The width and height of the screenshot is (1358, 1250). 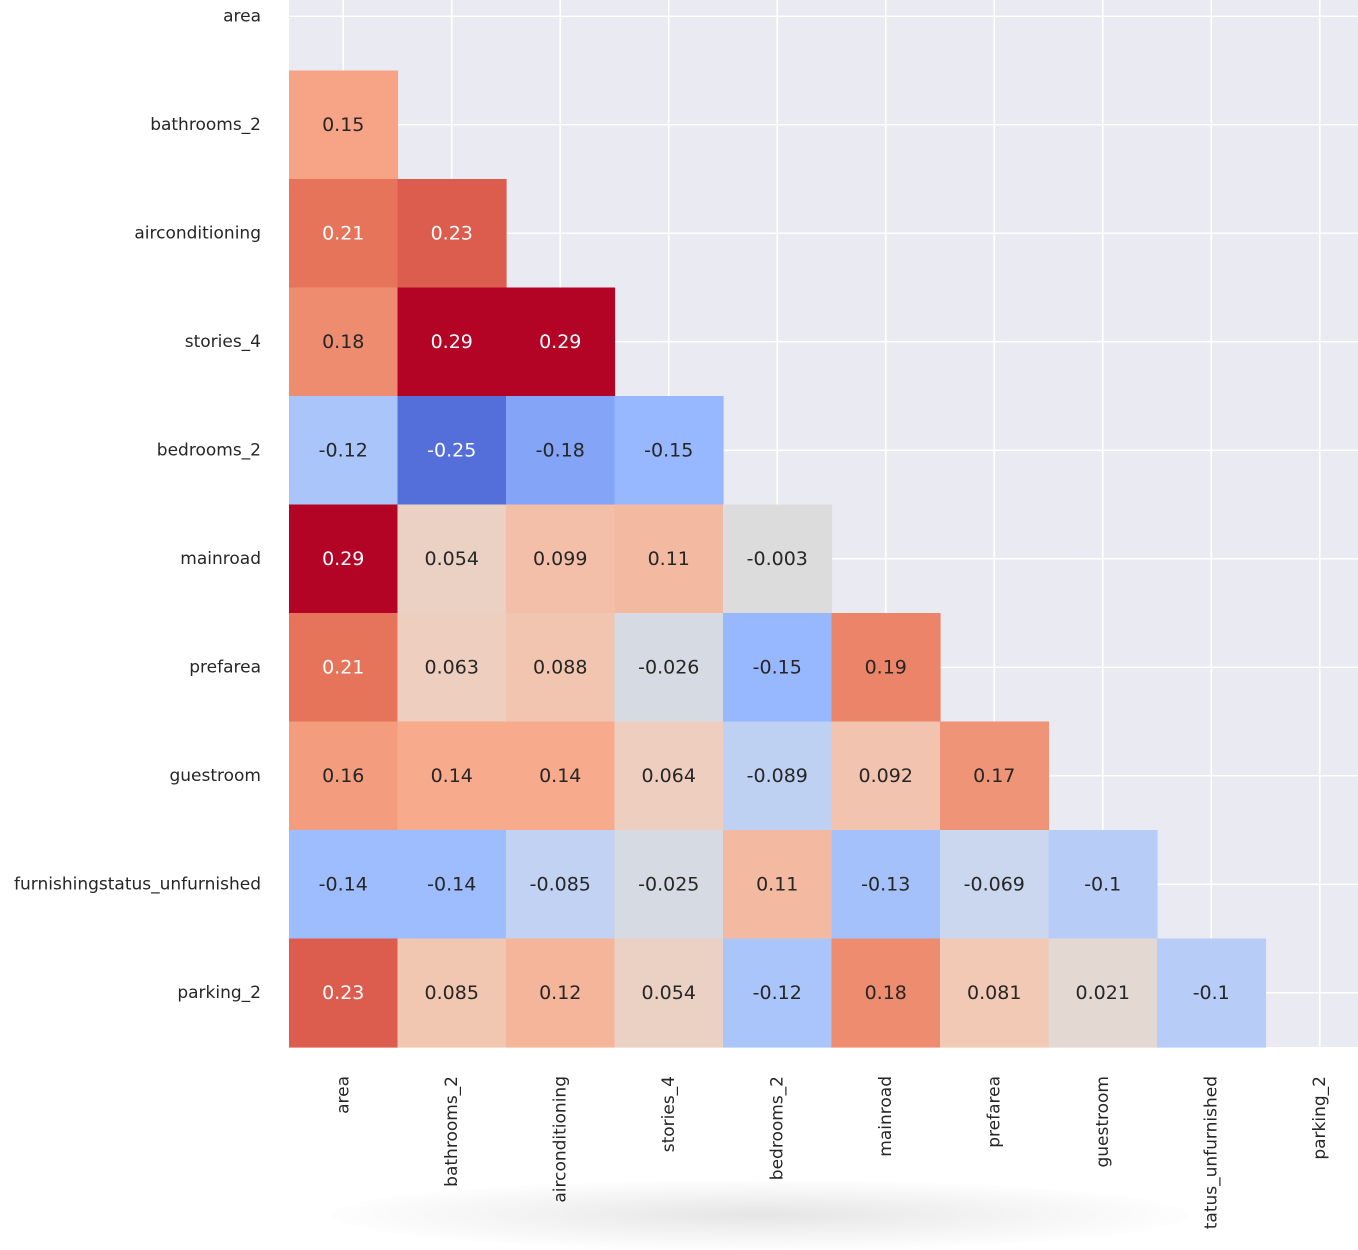 I want to click on heatmap-cell-guestroom-mainroad, so click(x=886, y=776).